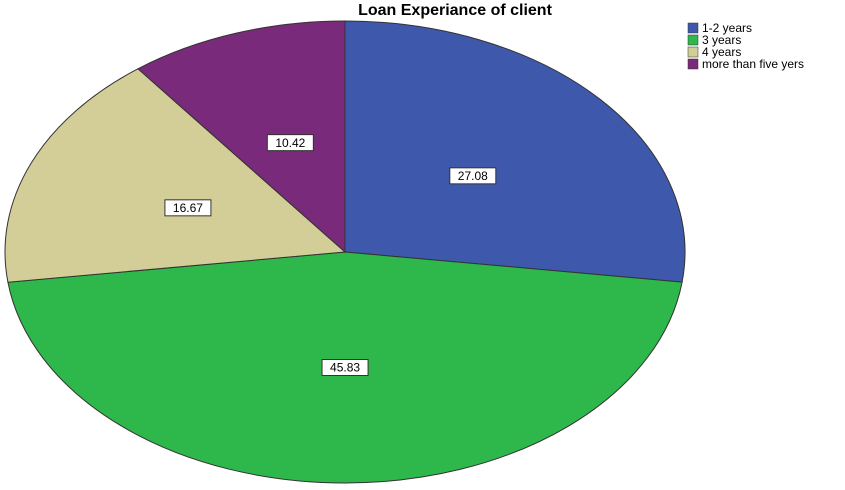  I want to click on legend-label: 1-2 years, so click(727, 28).